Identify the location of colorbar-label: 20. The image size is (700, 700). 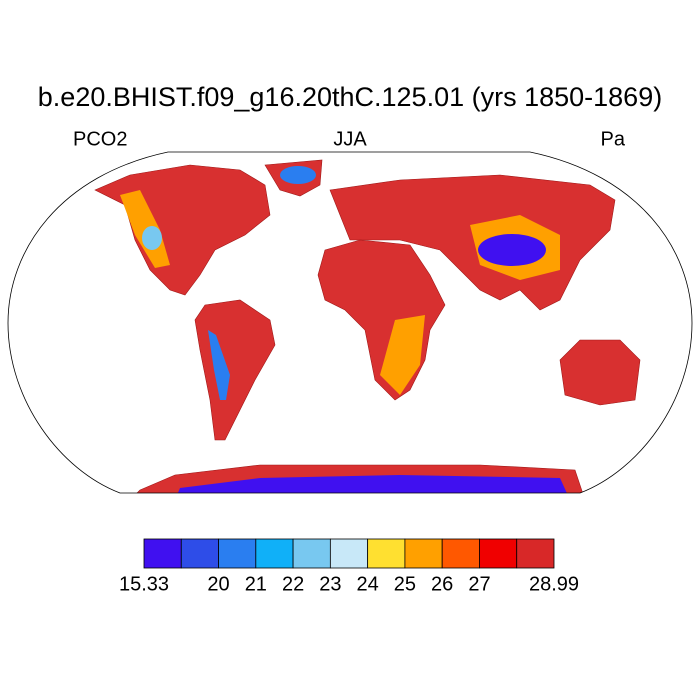
(218, 584).